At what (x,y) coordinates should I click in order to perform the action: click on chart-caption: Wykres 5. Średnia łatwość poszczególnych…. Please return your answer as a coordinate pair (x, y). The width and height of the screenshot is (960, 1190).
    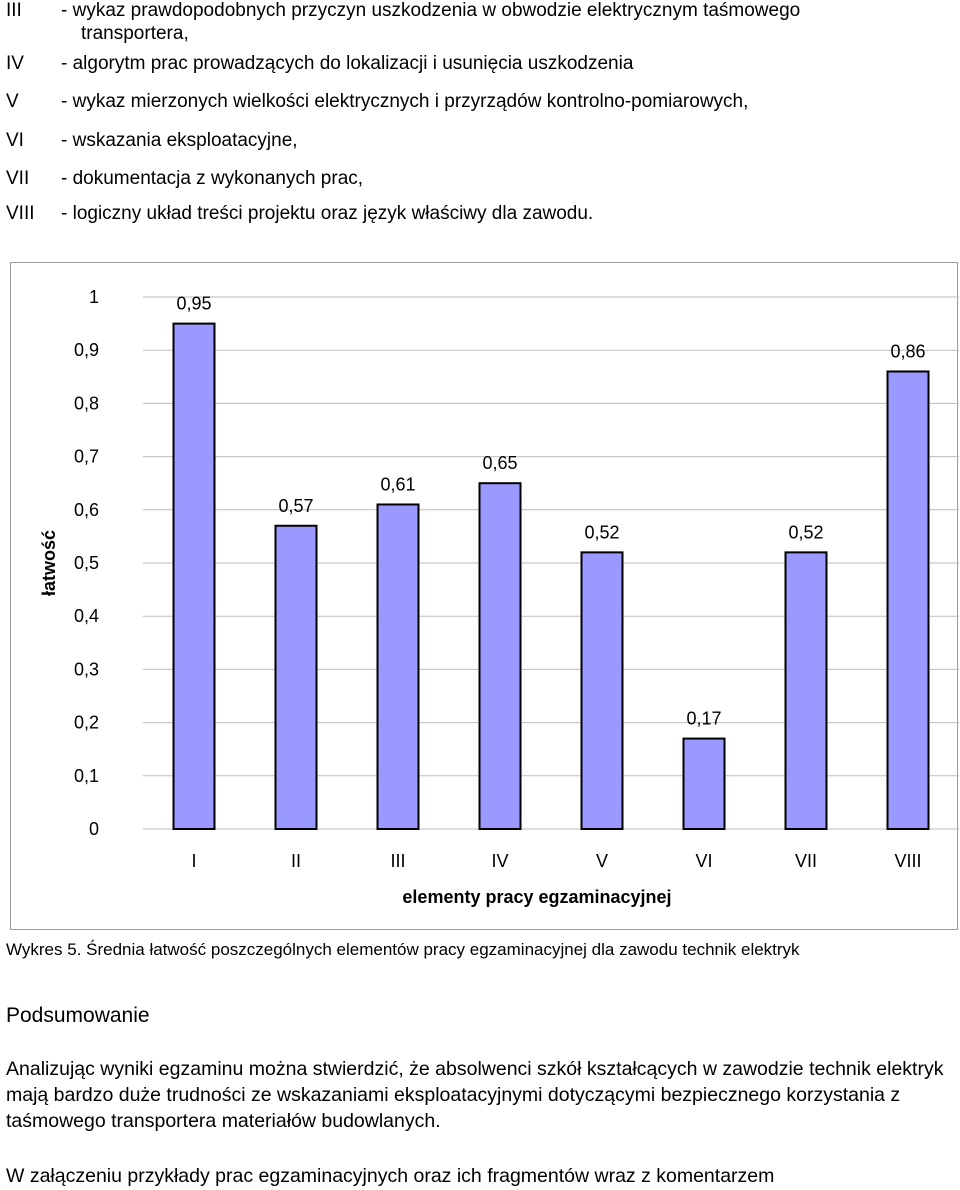
    Looking at the image, I should click on (403, 949).